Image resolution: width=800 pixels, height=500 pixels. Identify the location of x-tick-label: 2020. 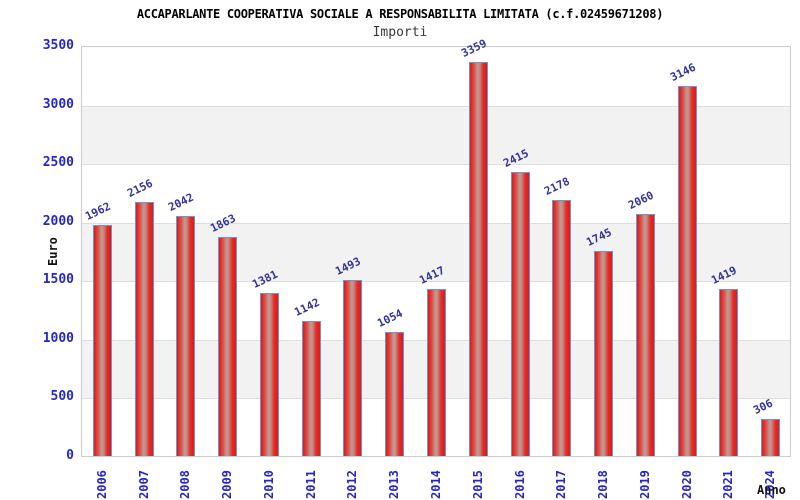
(686, 484).